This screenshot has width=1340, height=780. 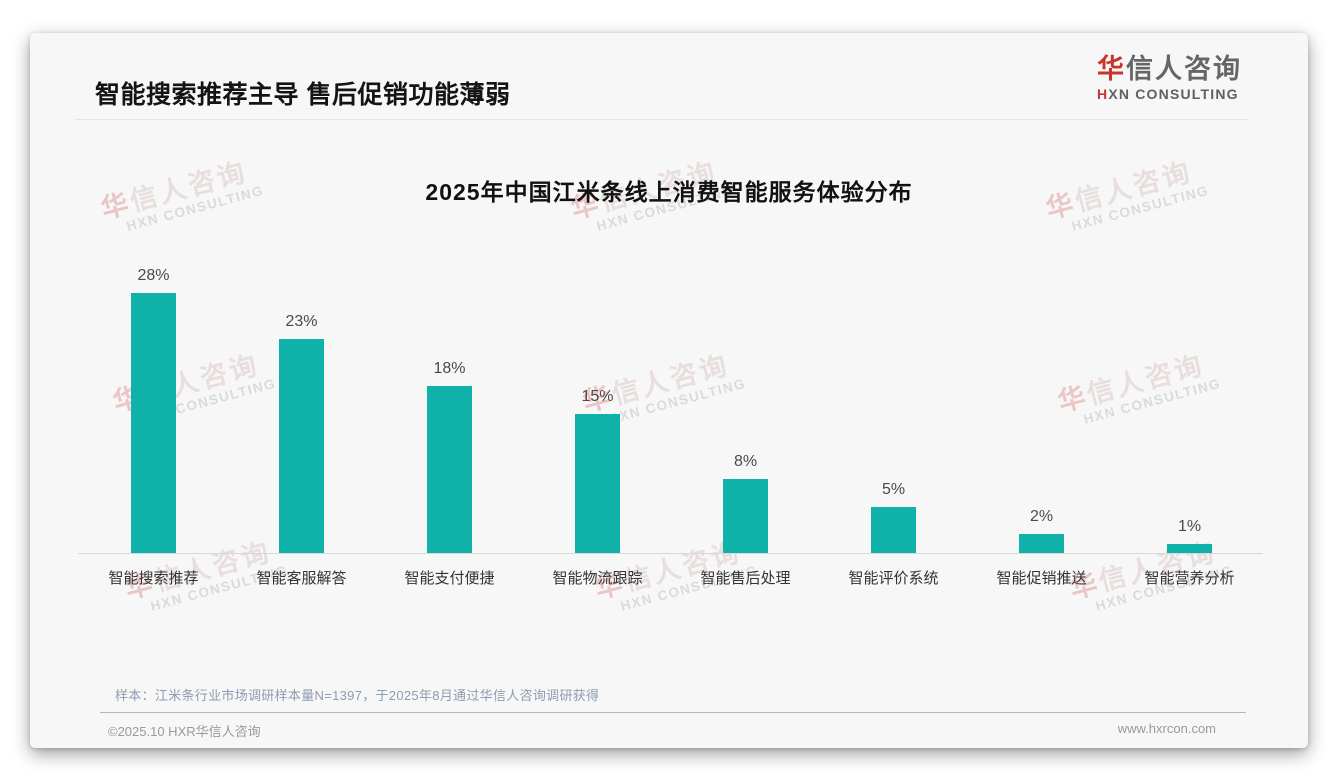 What do you see at coordinates (1041, 578) in the screenshot?
I see `x-axis-label: 智能促销推送` at bounding box center [1041, 578].